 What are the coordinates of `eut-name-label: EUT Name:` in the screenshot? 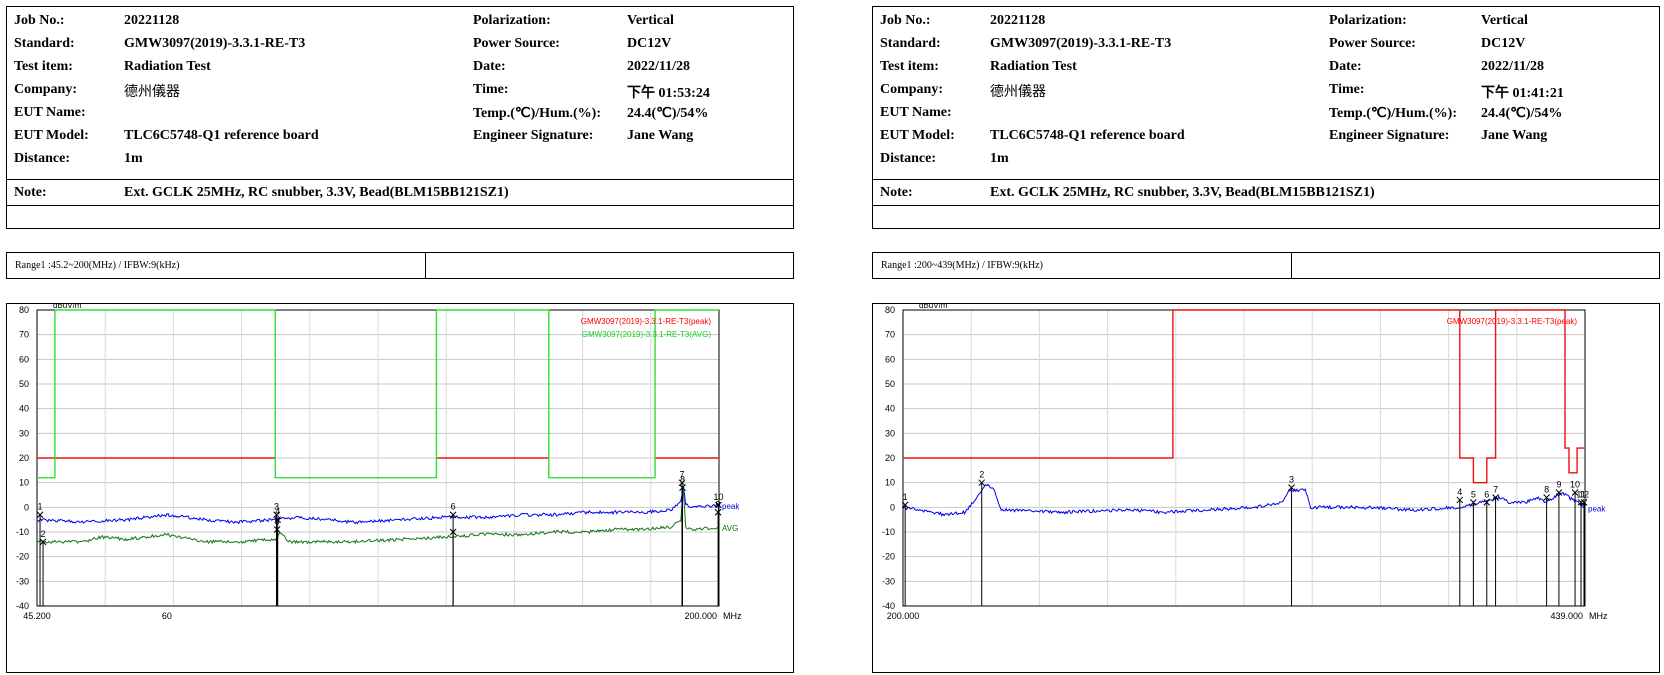 It's located at (50, 112).